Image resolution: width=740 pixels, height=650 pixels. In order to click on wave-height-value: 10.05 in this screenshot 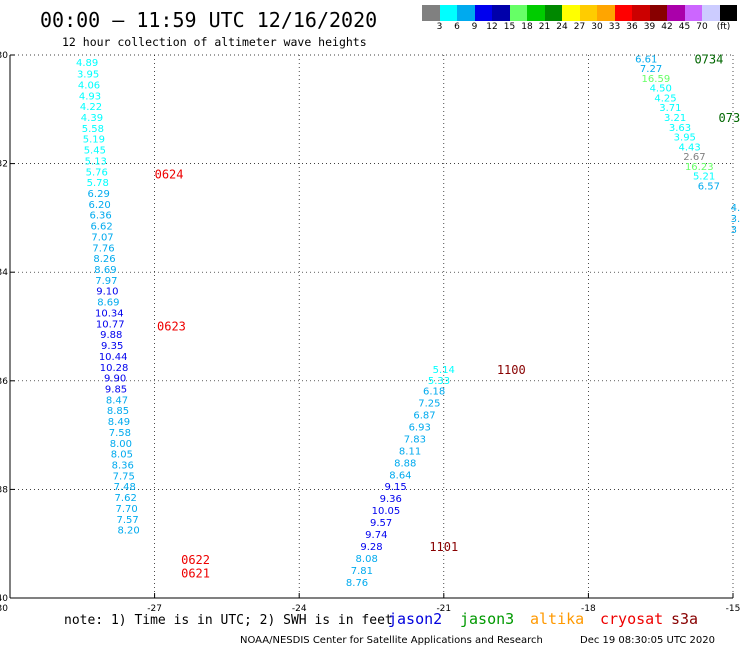, I will do `click(386, 511)`.